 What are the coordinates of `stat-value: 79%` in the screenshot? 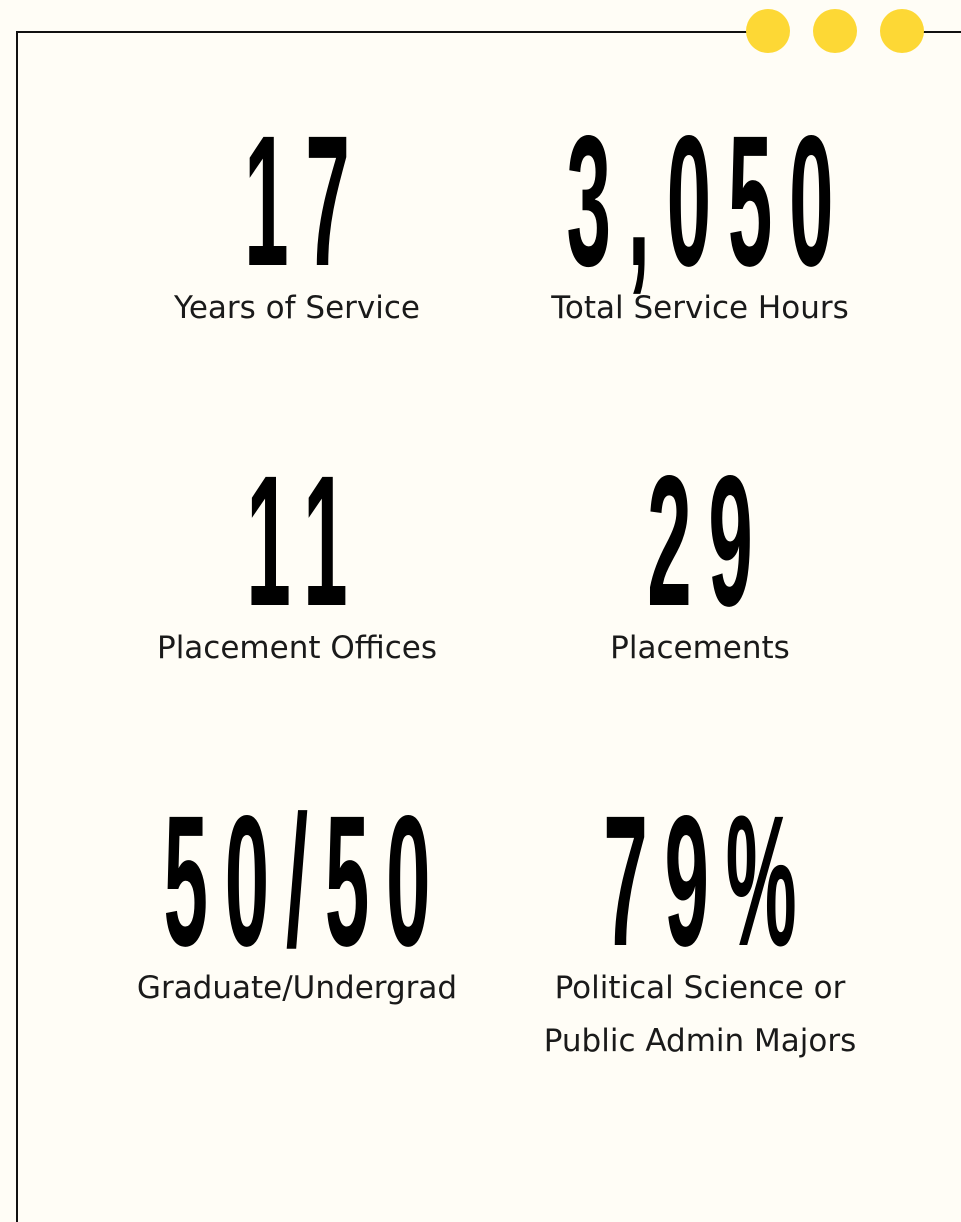 It's located at (708, 881).